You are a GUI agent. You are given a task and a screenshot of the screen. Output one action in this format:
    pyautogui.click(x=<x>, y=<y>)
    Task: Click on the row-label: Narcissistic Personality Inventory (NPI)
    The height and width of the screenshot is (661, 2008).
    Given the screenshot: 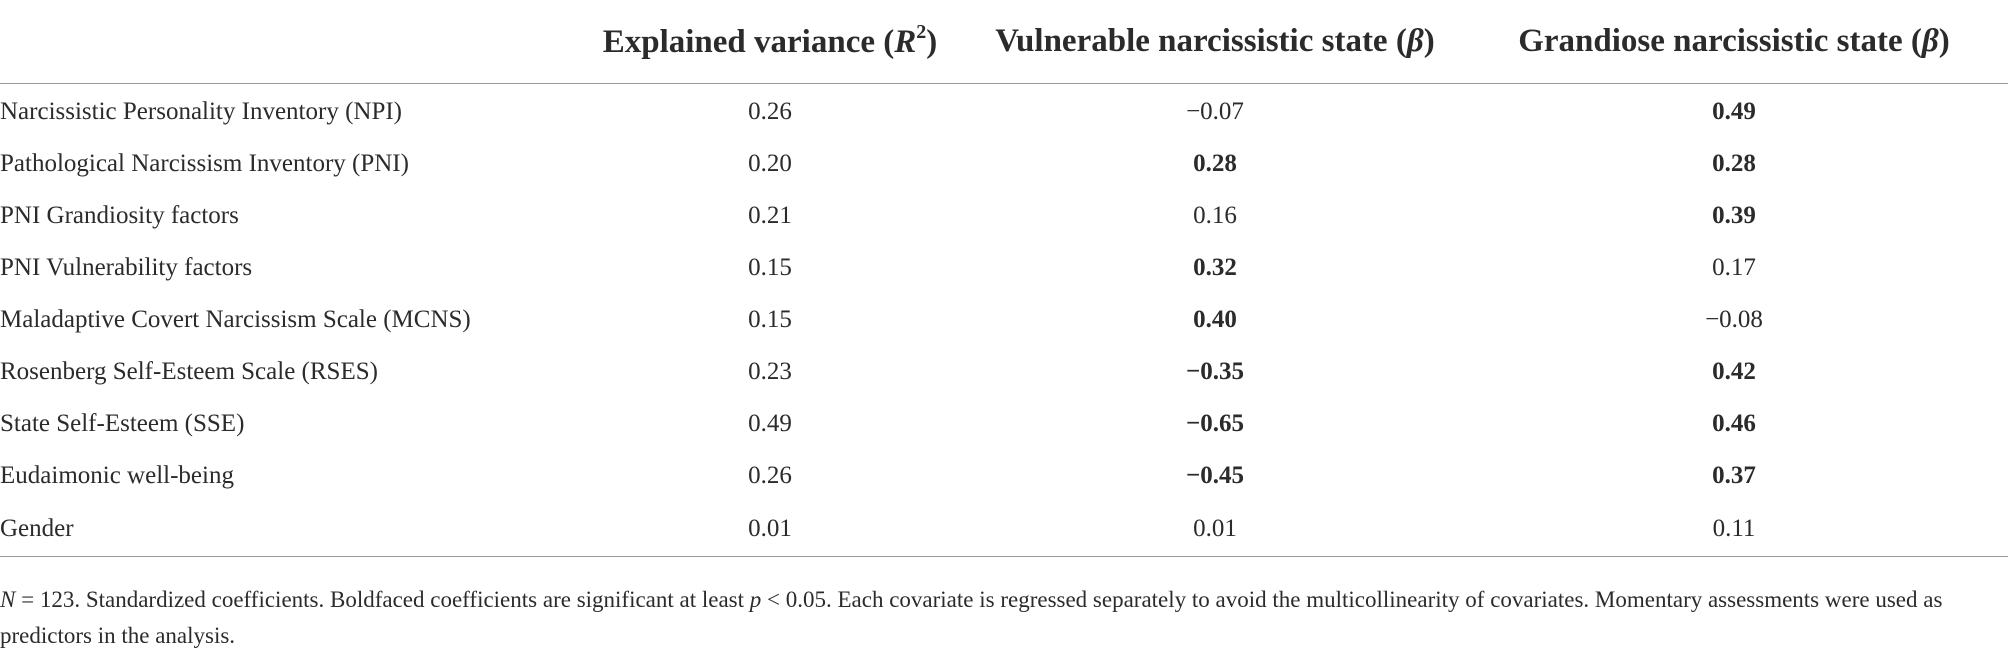 What is the action you would take?
    pyautogui.click(x=201, y=111)
    